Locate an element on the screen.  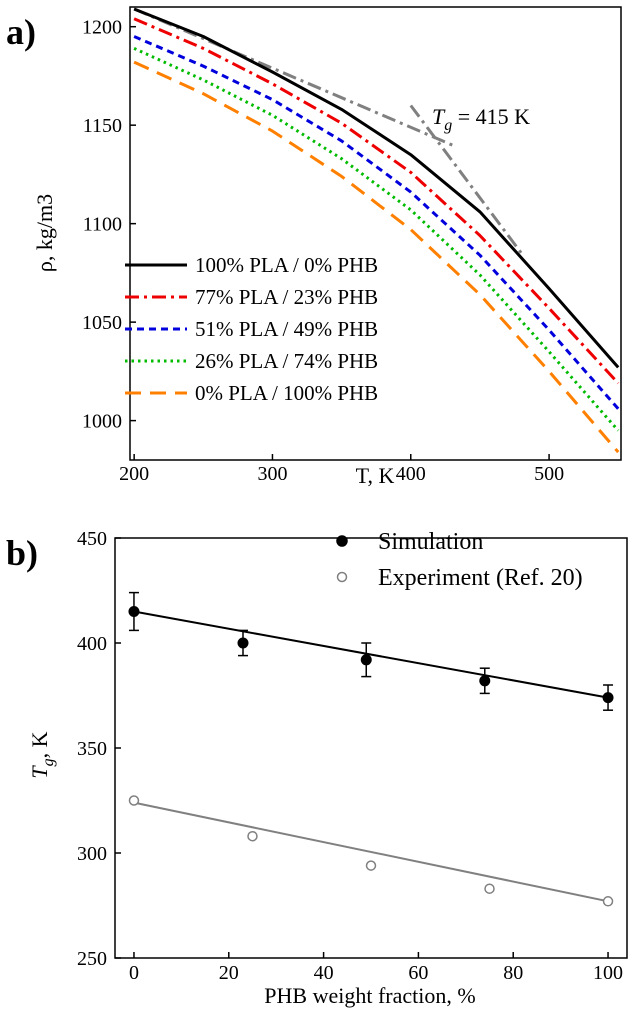
chart-a-y-tick-label: 1100 is located at coordinates (102, 225).